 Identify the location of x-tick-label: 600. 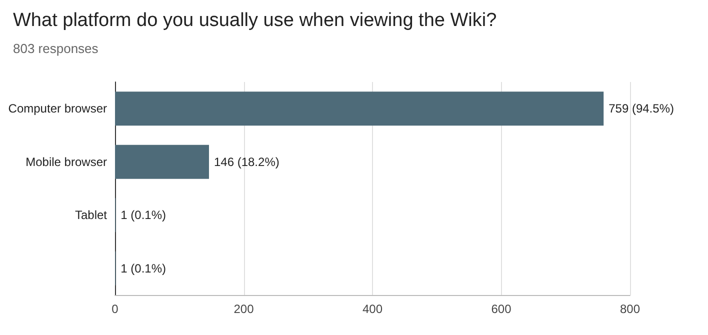
(501, 309).